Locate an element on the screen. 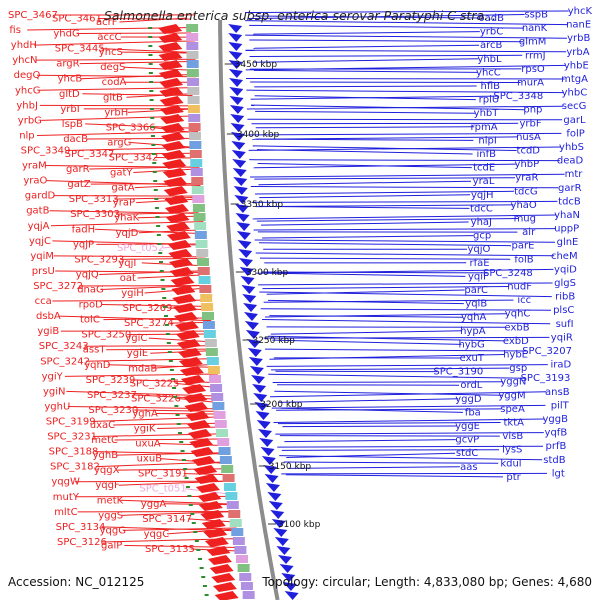  gene-label: SPC_3237 is located at coordinates (112, 395).